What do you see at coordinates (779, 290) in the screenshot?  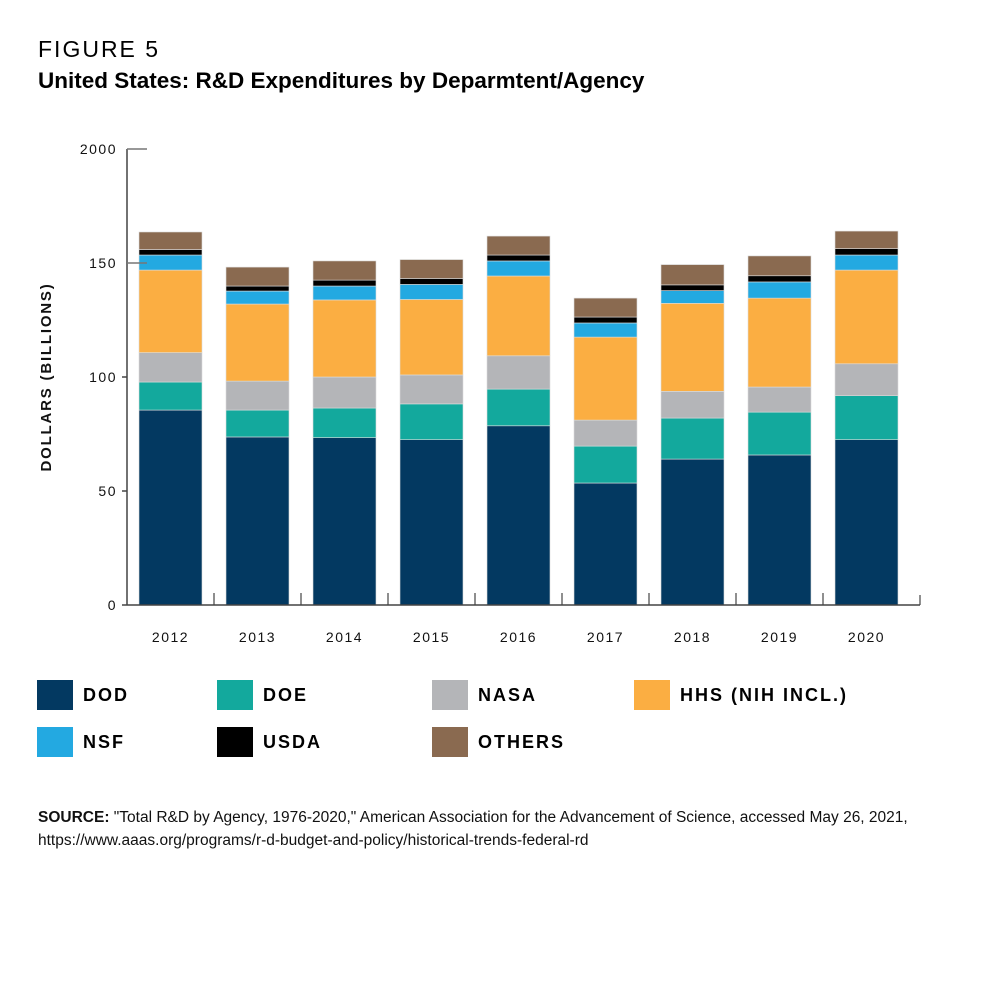 I see `bar-segment-nsf-2019` at bounding box center [779, 290].